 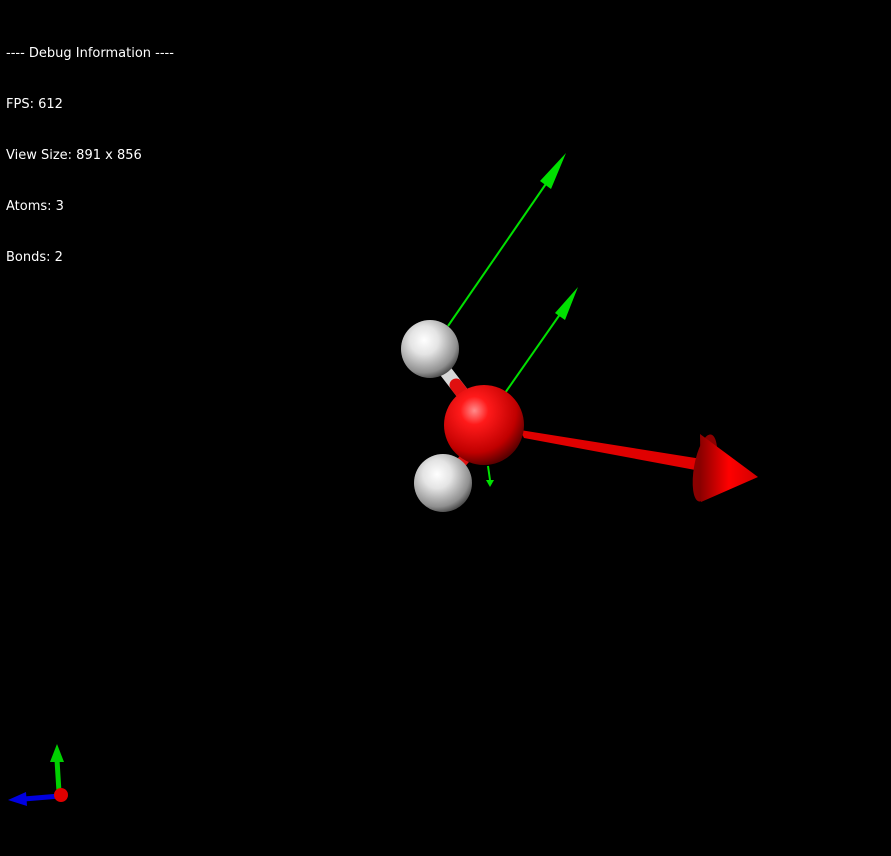 What do you see at coordinates (506, 240) in the screenshot?
I see `force-vector-h1` at bounding box center [506, 240].